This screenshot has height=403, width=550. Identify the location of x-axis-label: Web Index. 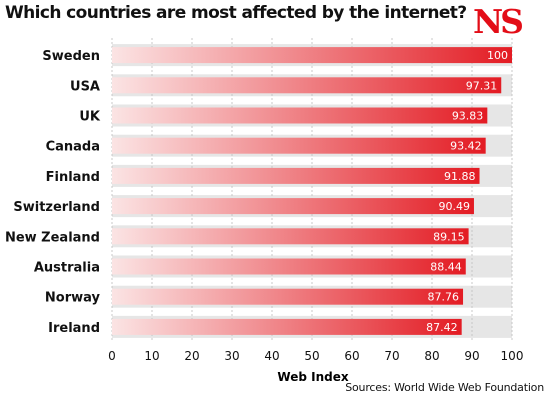
(312, 377).